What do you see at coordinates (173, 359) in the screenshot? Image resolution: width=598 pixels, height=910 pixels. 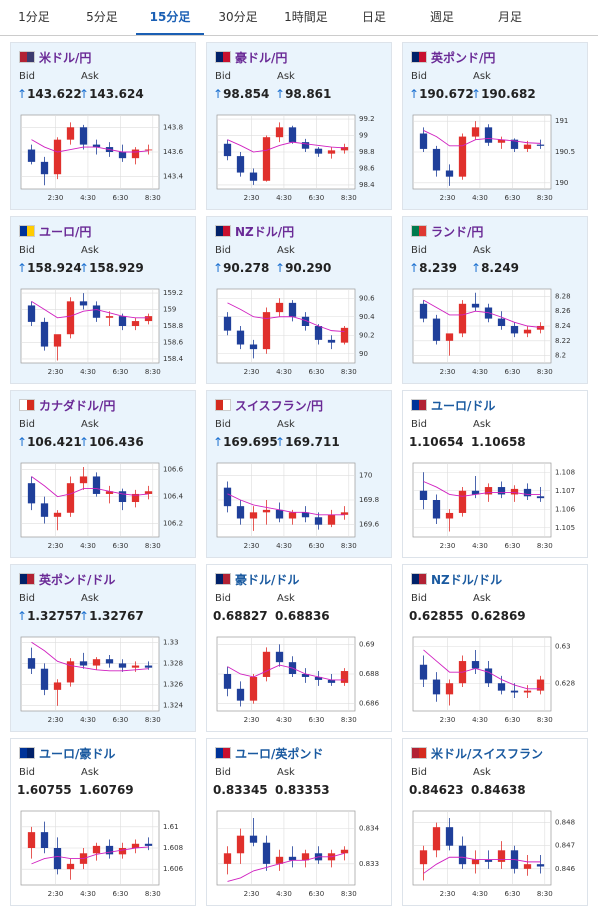 I see `y-tick-label: 158.4` at bounding box center [173, 359].